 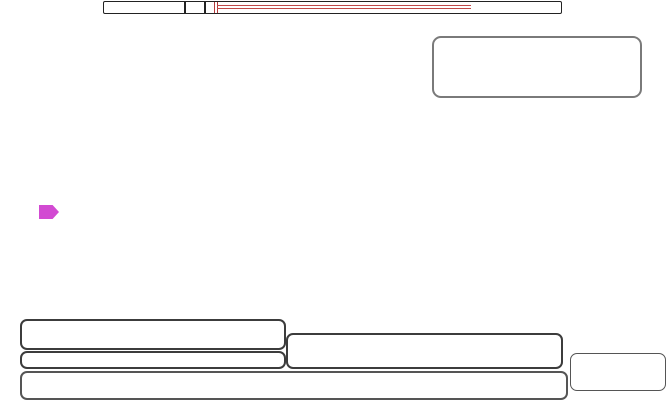 I want to click on math-badge, so click(x=40, y=361).